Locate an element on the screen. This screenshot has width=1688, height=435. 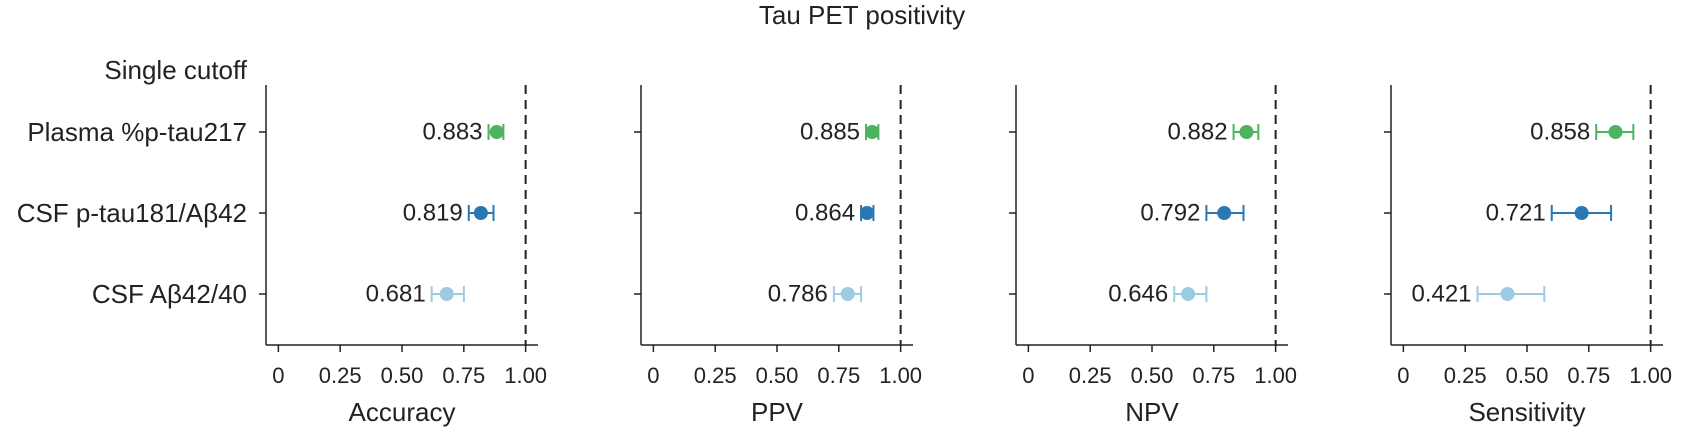
data-label: 0.864 is located at coordinates (825, 213).